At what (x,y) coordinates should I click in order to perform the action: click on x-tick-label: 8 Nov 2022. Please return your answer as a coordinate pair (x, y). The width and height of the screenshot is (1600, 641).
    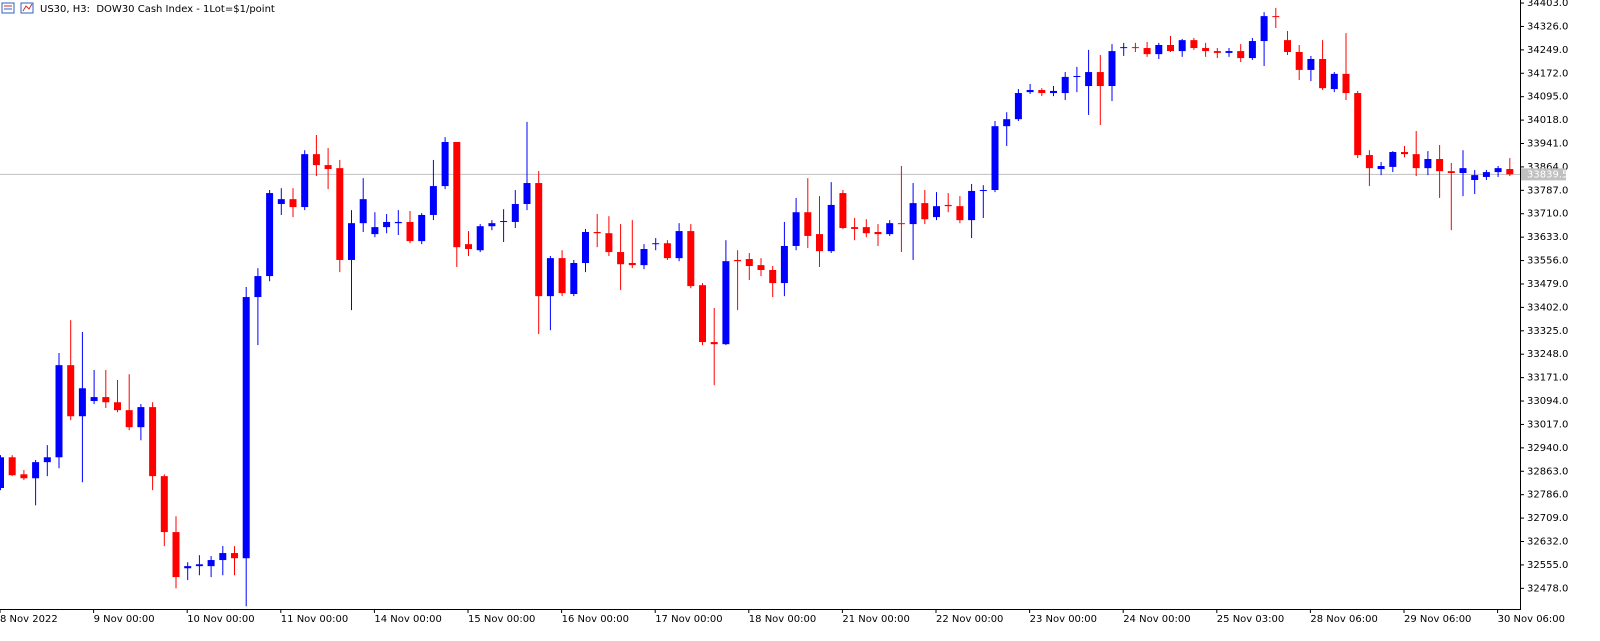
    Looking at the image, I should click on (29, 619).